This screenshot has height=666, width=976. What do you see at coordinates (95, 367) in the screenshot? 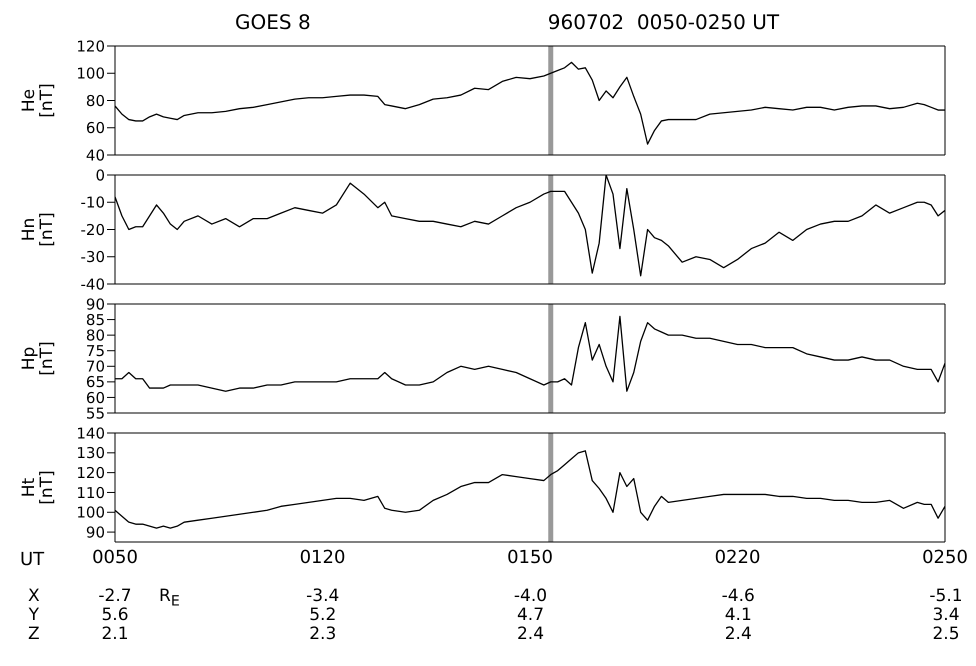
I see `y-tick-label: 70` at bounding box center [95, 367].